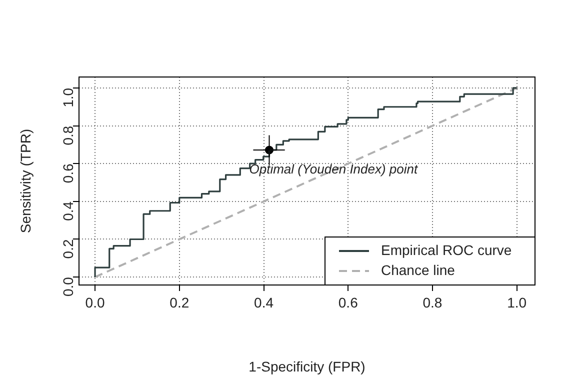 The height and width of the screenshot is (384, 576). Describe the element at coordinates (307, 366) in the screenshot. I see `x-axis-title: 1-Specificity (FPR)` at that location.